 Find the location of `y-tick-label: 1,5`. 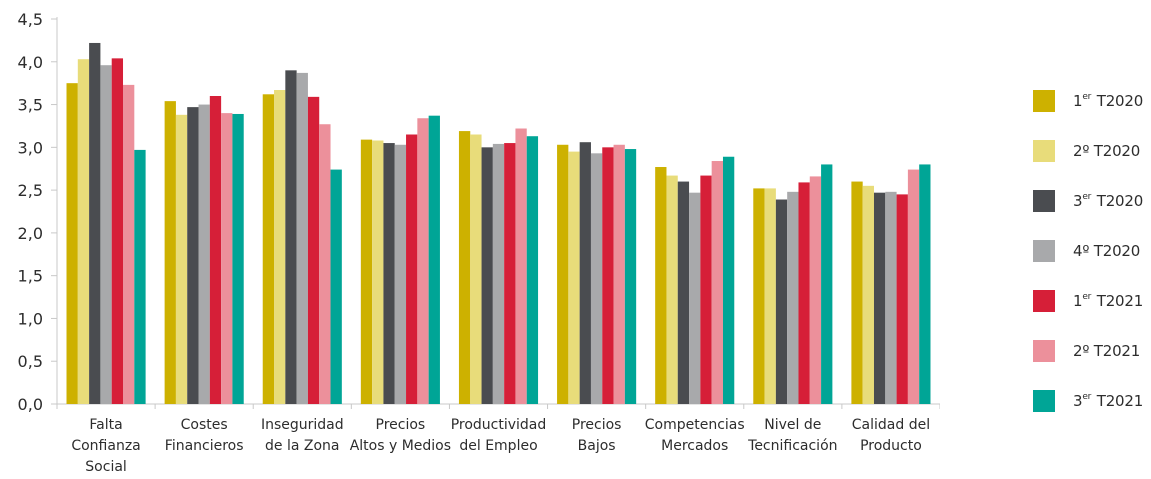

y-tick-label: 1,5 is located at coordinates (30, 276).